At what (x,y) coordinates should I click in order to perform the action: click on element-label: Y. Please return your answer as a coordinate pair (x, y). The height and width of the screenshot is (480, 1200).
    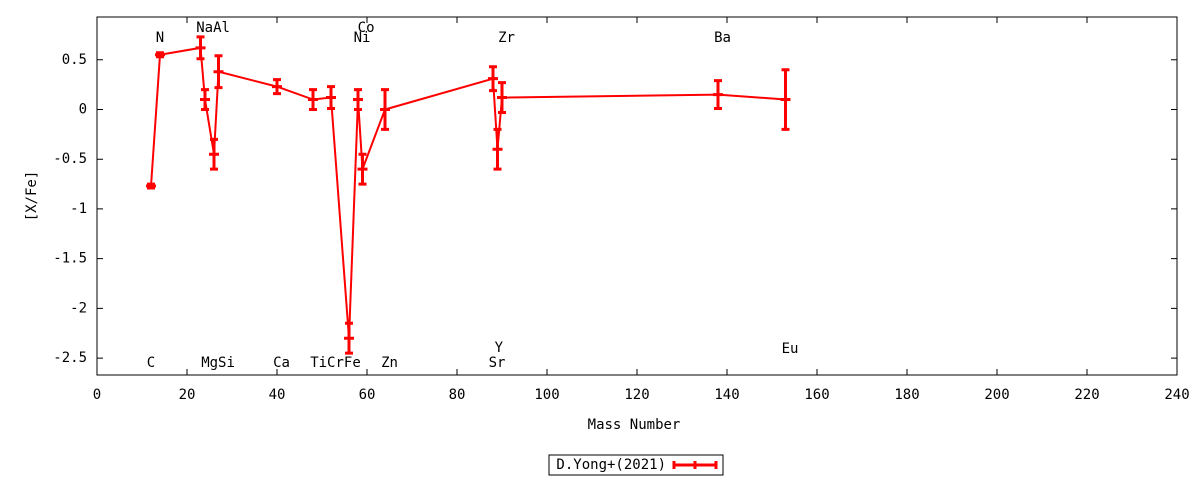
    Looking at the image, I should click on (499, 348).